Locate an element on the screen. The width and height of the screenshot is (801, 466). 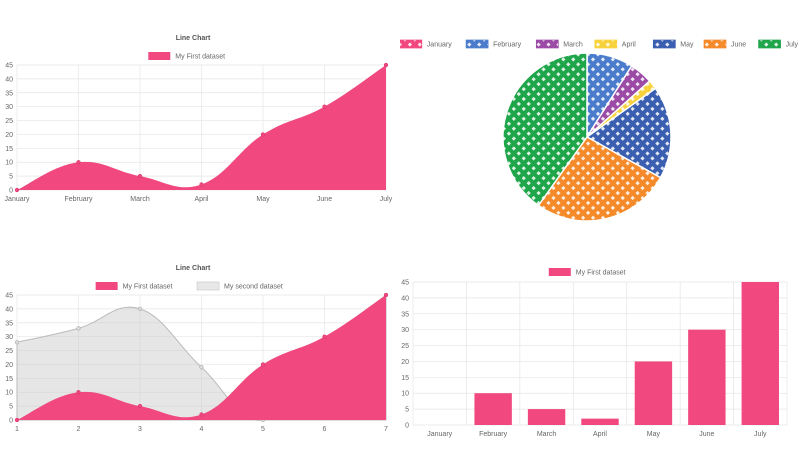
x-tick-label: March is located at coordinates (547, 434).